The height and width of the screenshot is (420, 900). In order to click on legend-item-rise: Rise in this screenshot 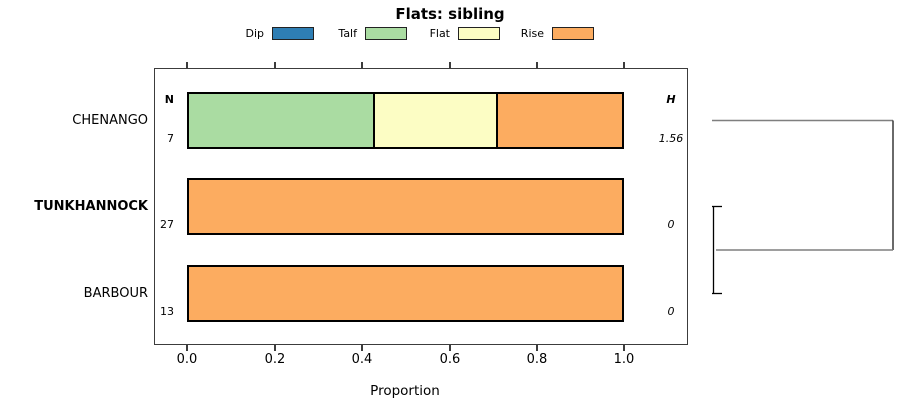, I will do `click(534, 33)`.